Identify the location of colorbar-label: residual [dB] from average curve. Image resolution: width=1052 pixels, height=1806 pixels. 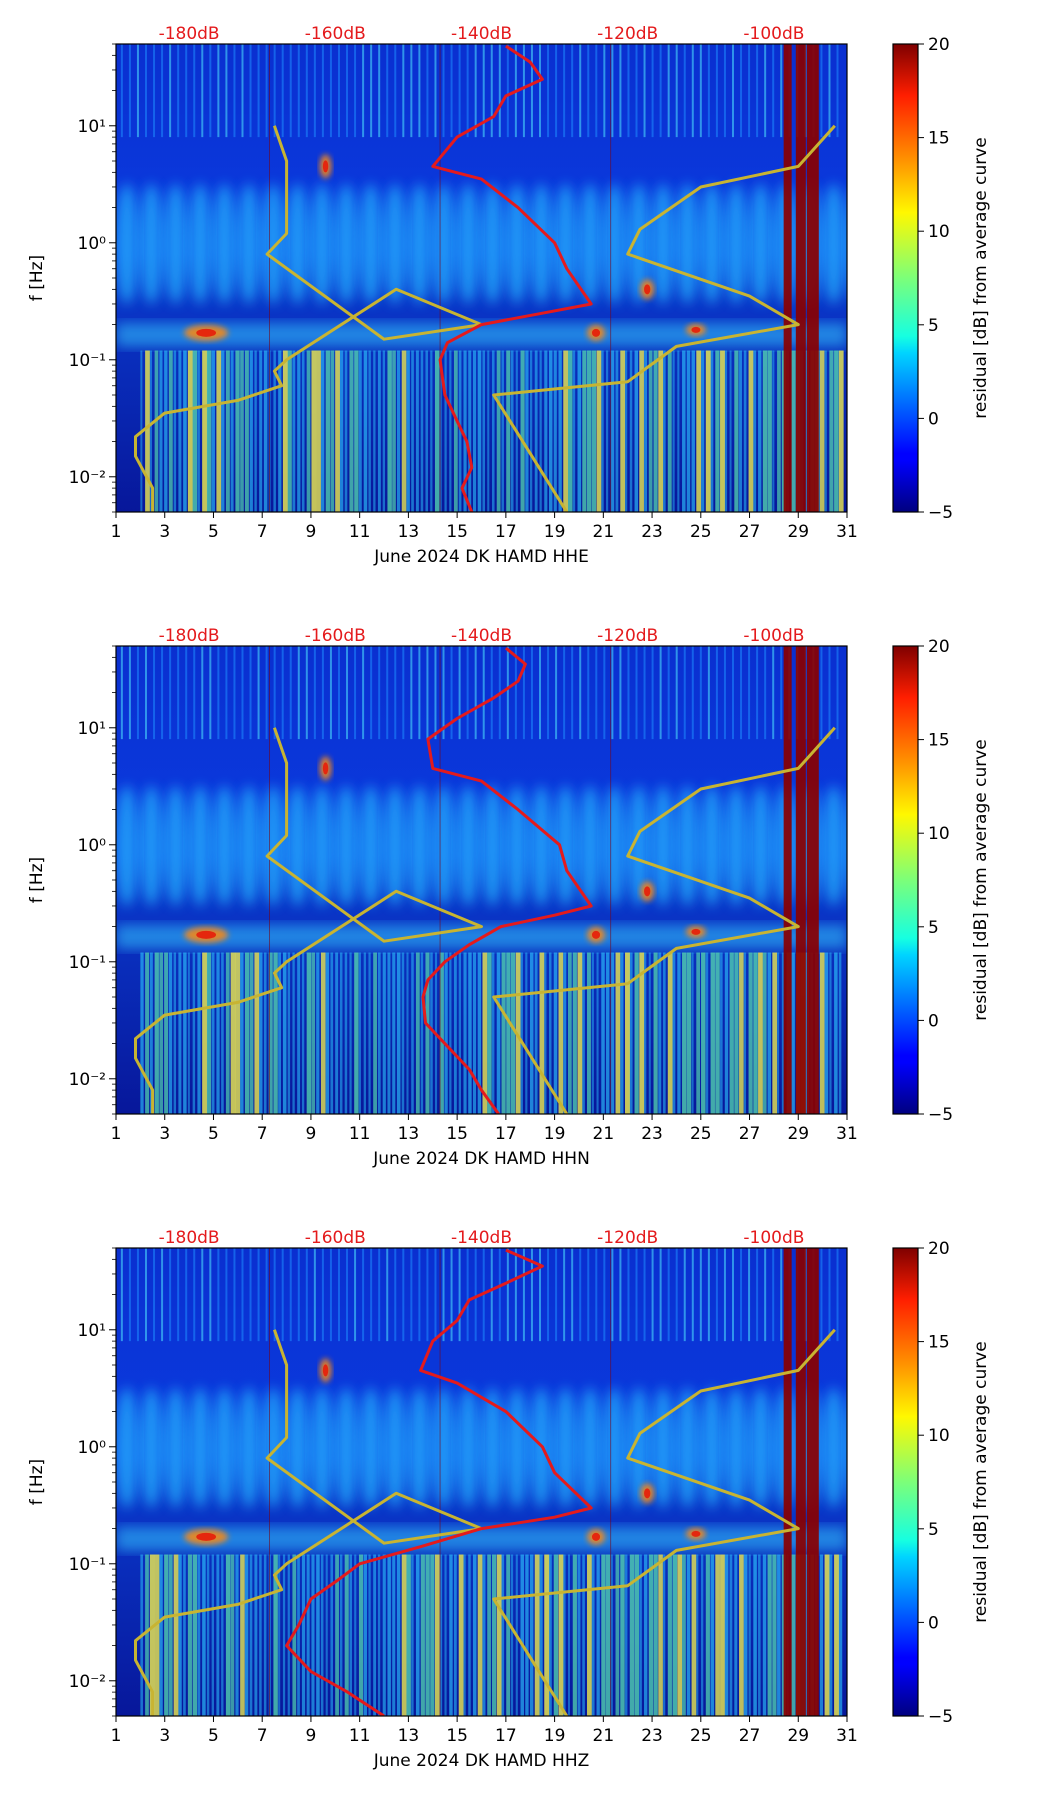
(981, 277).